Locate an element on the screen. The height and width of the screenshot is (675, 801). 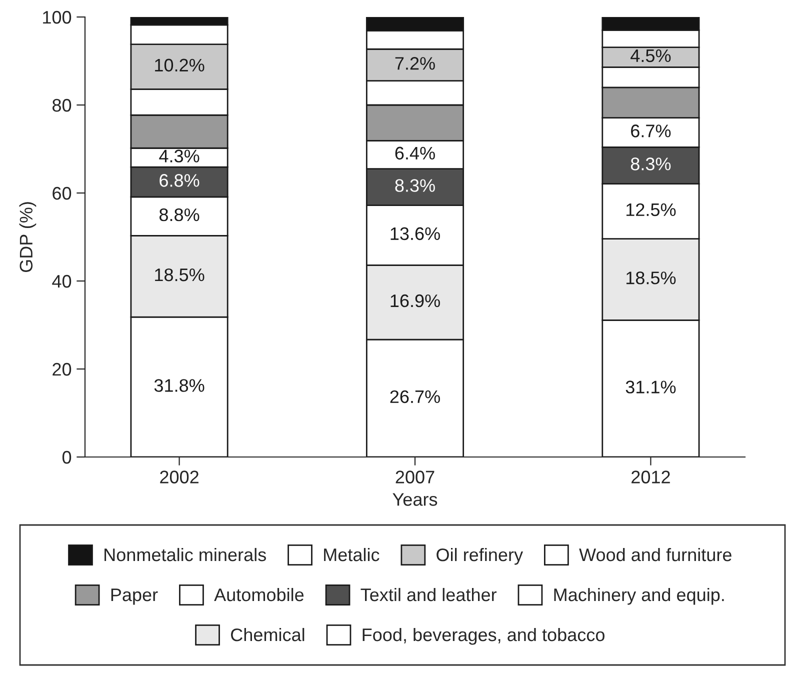
legend-label: Nonmetalic minerals is located at coordinates (185, 555).